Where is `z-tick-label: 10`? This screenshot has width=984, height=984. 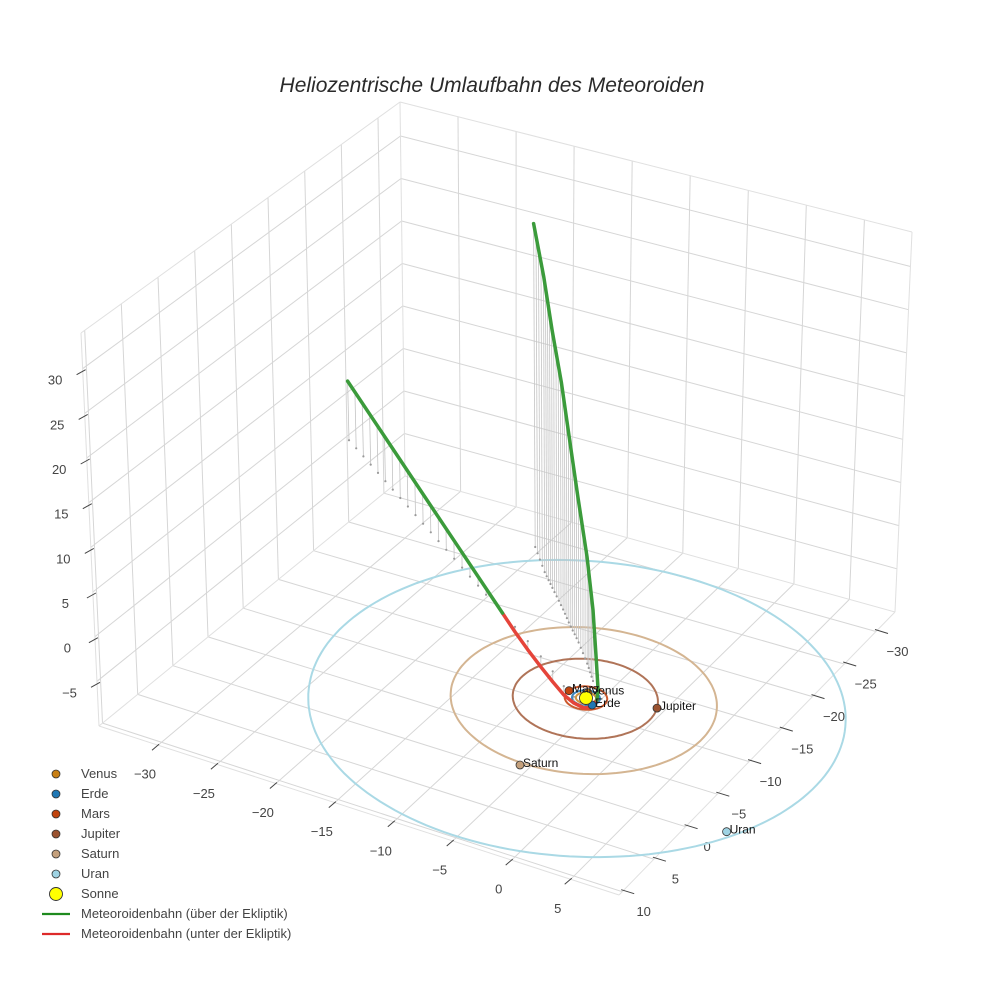 z-tick-label: 10 is located at coordinates (63, 558).